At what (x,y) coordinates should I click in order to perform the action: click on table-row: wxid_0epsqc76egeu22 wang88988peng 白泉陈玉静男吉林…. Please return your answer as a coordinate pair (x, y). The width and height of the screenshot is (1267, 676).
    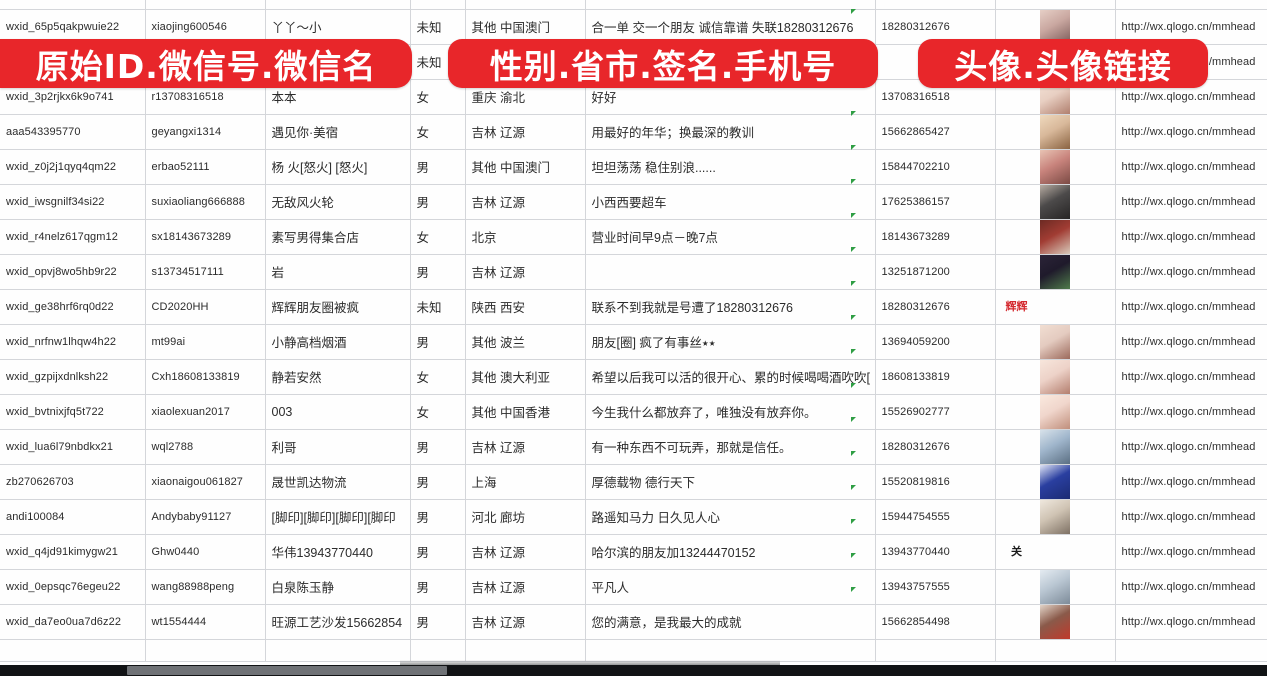
    Looking at the image, I should click on (633, 587).